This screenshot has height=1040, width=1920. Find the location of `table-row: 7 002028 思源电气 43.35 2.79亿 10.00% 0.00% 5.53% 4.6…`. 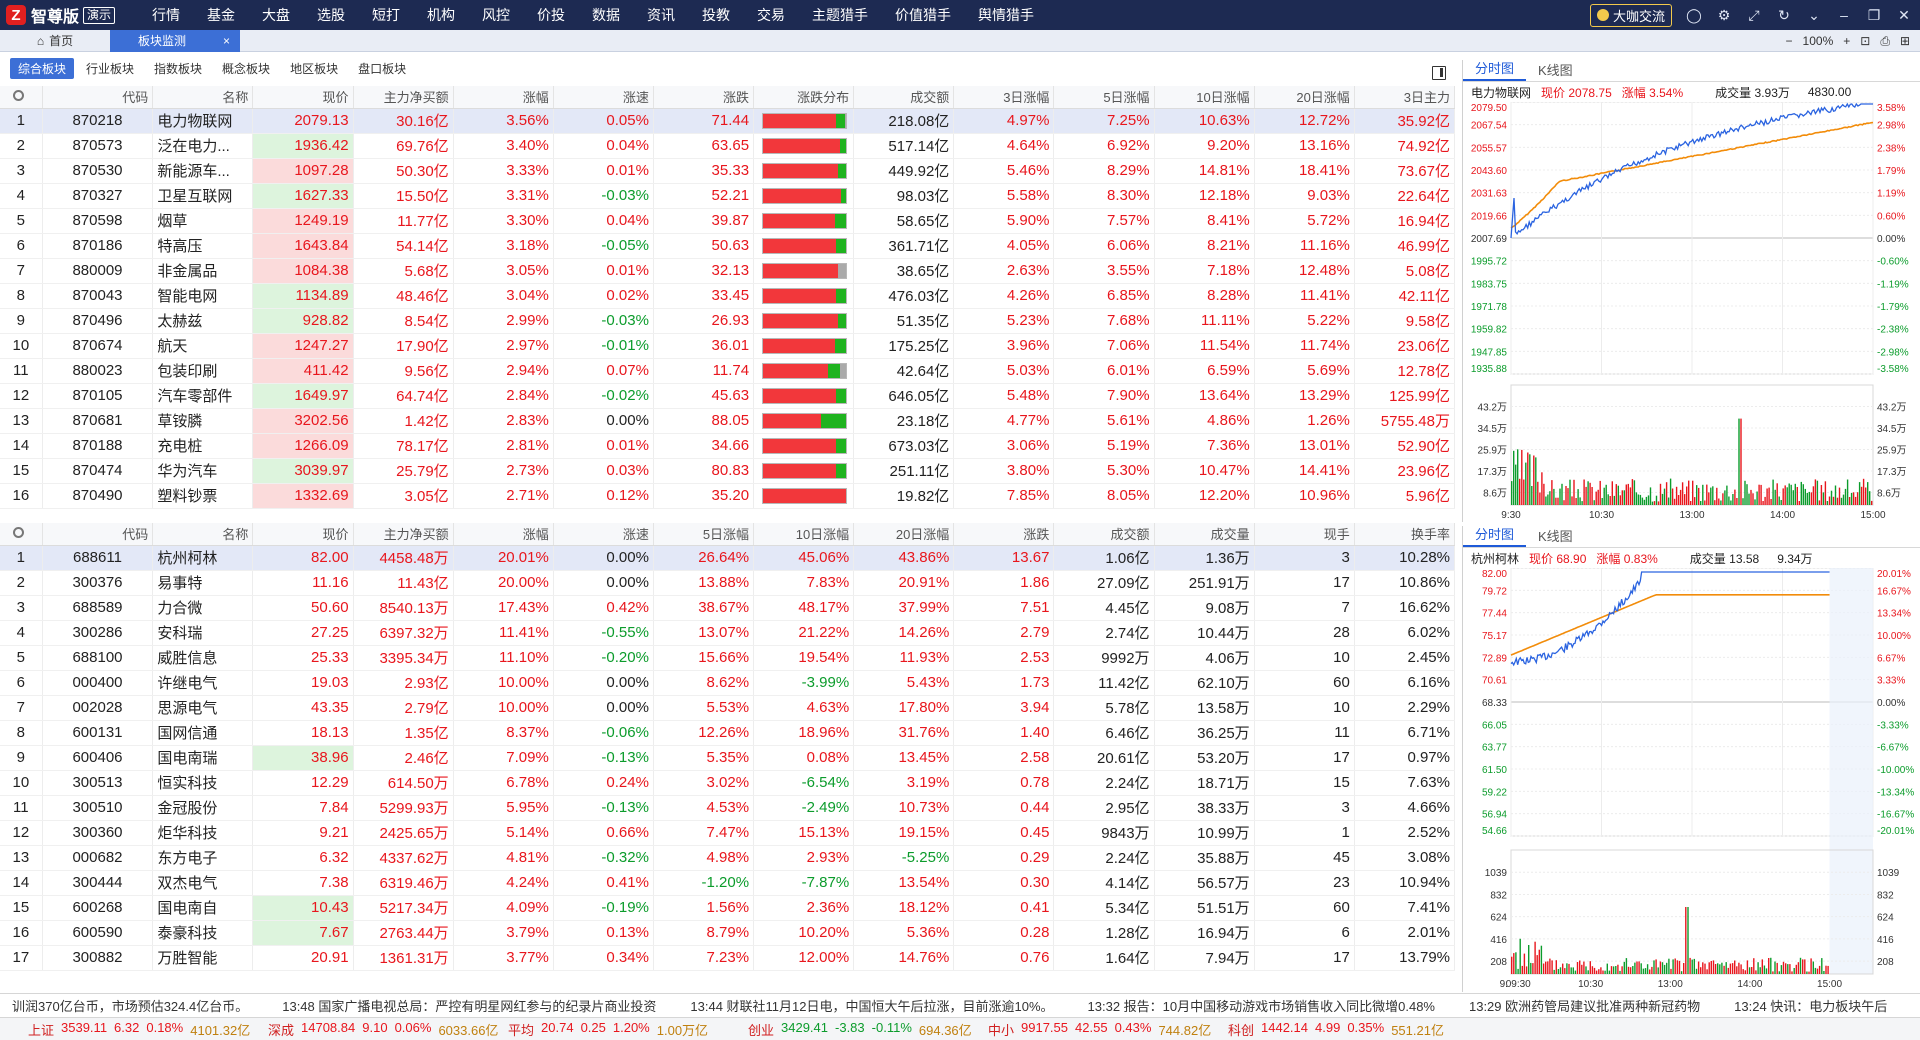

table-row: 7 002028 思源电气 43.35 2.79亿 10.00% 0.00% 5.53% 4.6… is located at coordinates (728, 708).